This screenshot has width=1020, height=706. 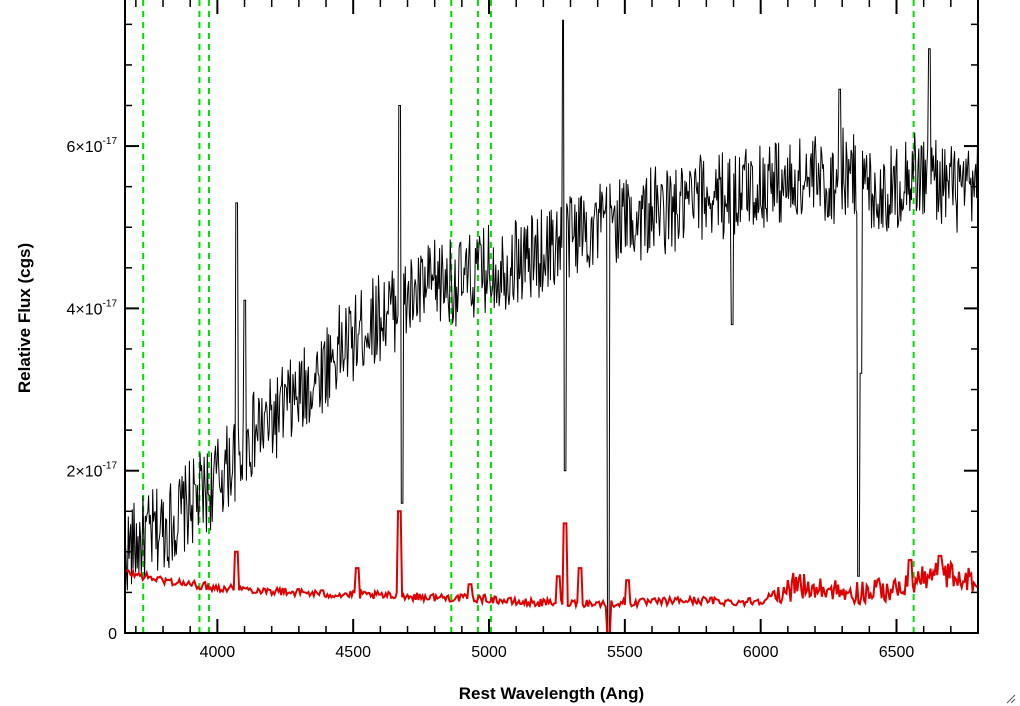 What do you see at coordinates (551, 693) in the screenshot?
I see `x-axis-title: Rest Wavelength (Ang)` at bounding box center [551, 693].